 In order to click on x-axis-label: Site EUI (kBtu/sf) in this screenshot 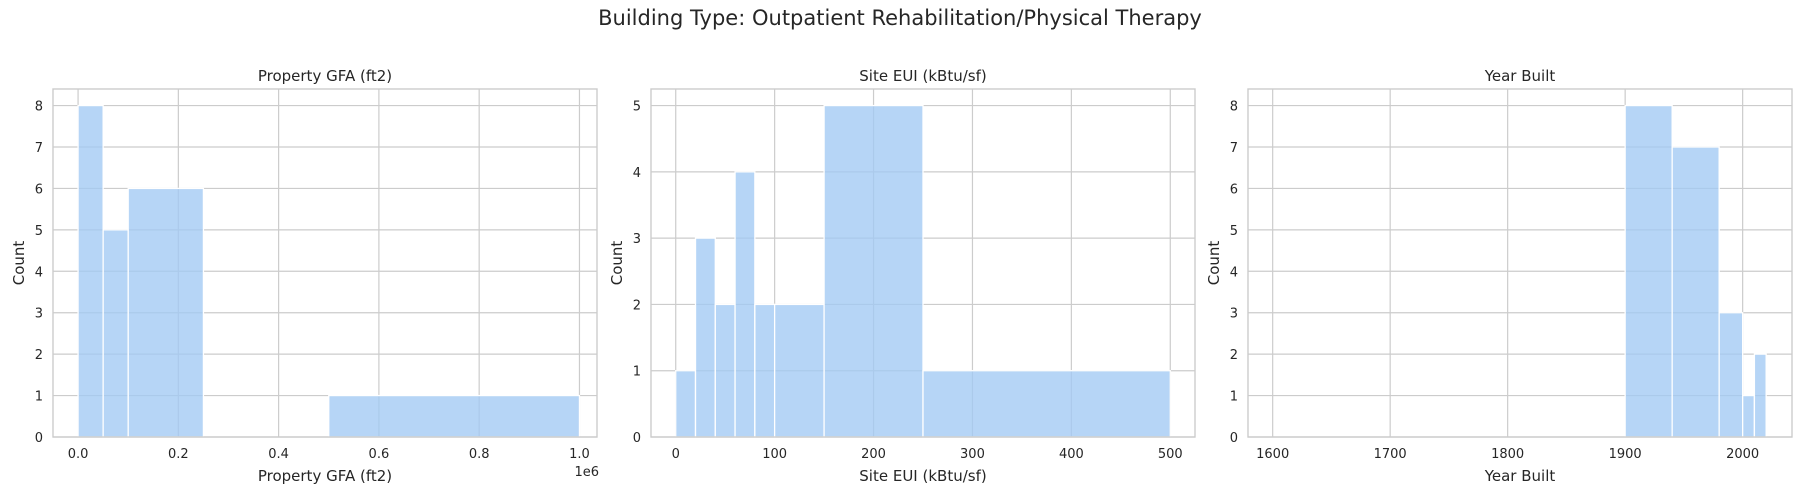, I will do `click(922, 476)`.